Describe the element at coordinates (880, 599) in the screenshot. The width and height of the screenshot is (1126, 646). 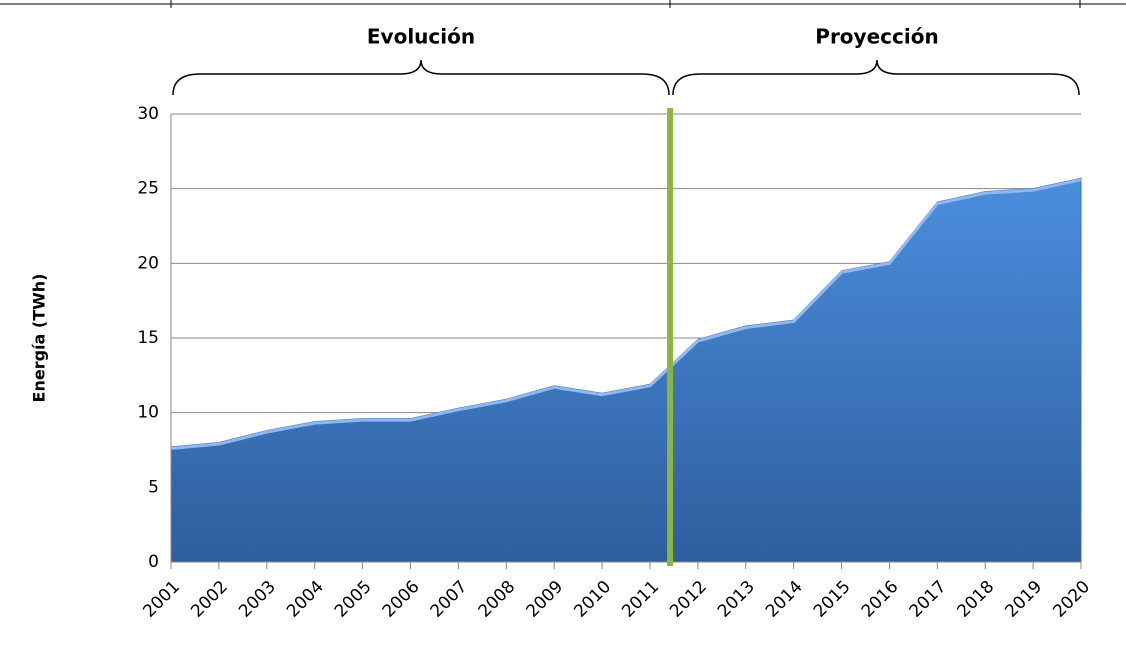
I see `x-tick-label: 2016` at that location.